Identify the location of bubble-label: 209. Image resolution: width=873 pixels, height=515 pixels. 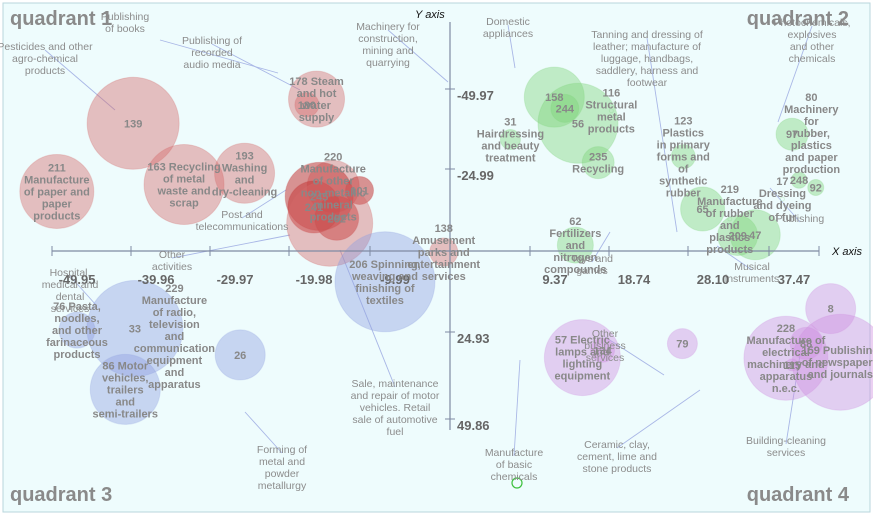
(737, 236).